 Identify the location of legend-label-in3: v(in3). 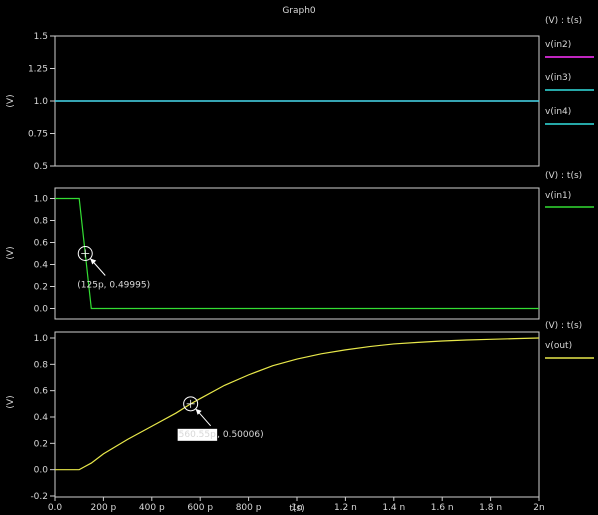
(558, 78).